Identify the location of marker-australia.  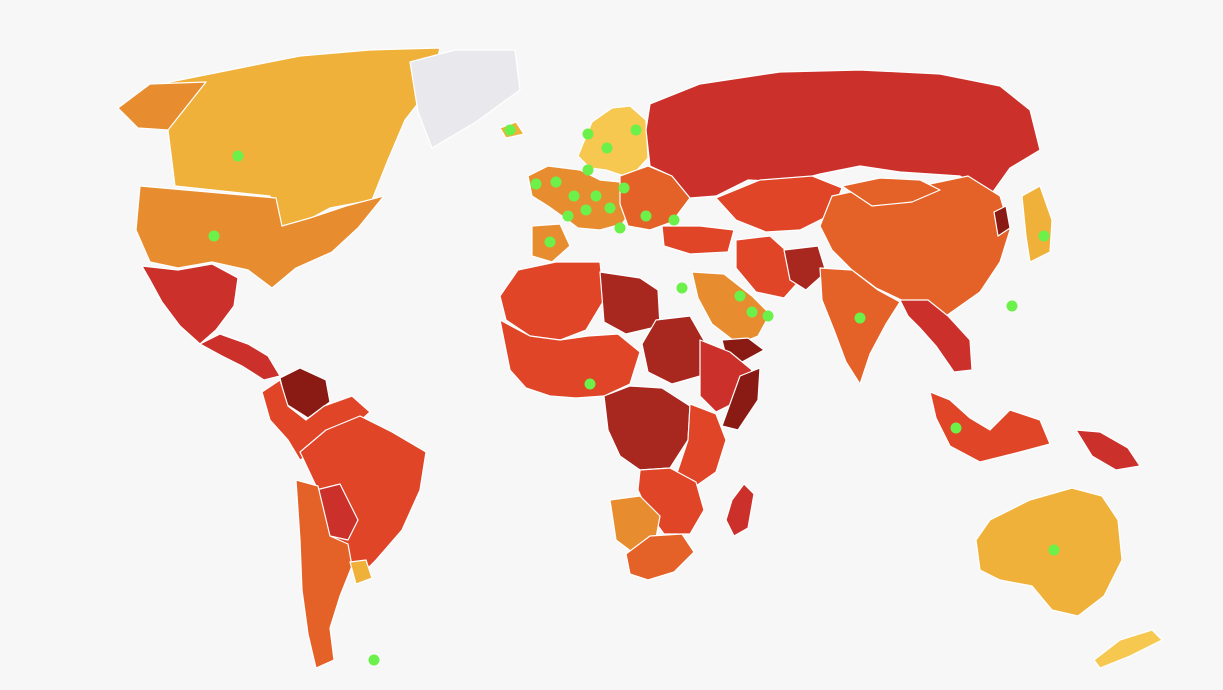
(1054, 550).